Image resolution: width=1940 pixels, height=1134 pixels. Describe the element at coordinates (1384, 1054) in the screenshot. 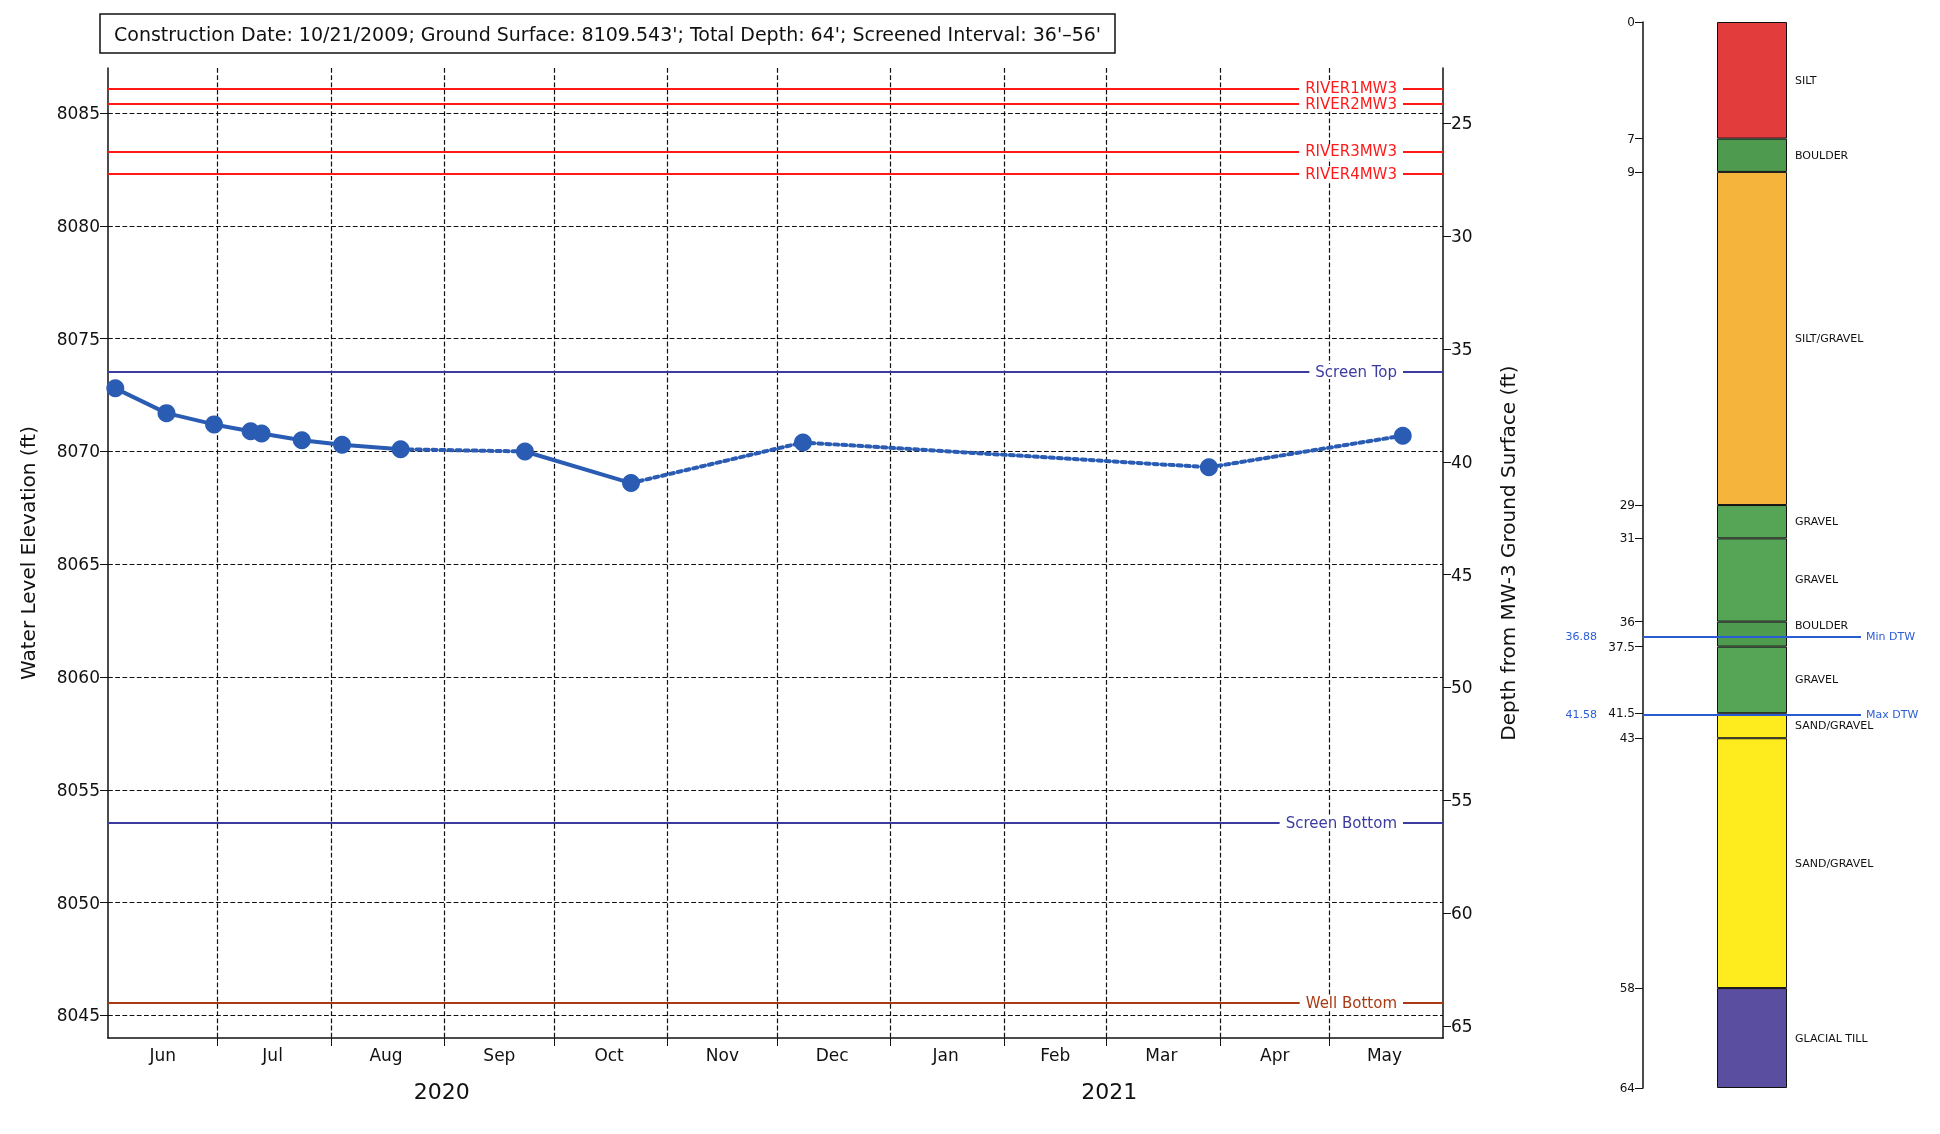

I see `x-tick-label: May` at that location.